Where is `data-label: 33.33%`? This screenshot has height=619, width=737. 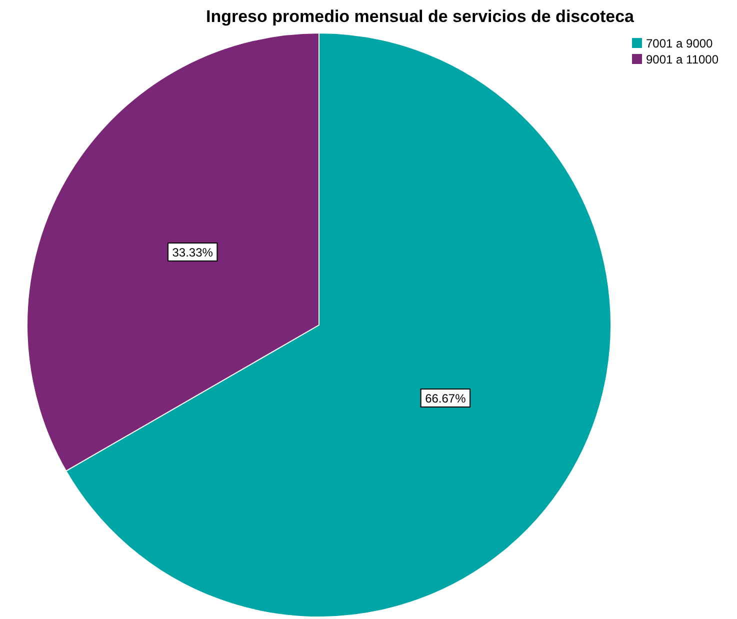
data-label: 33.33% is located at coordinates (193, 252).